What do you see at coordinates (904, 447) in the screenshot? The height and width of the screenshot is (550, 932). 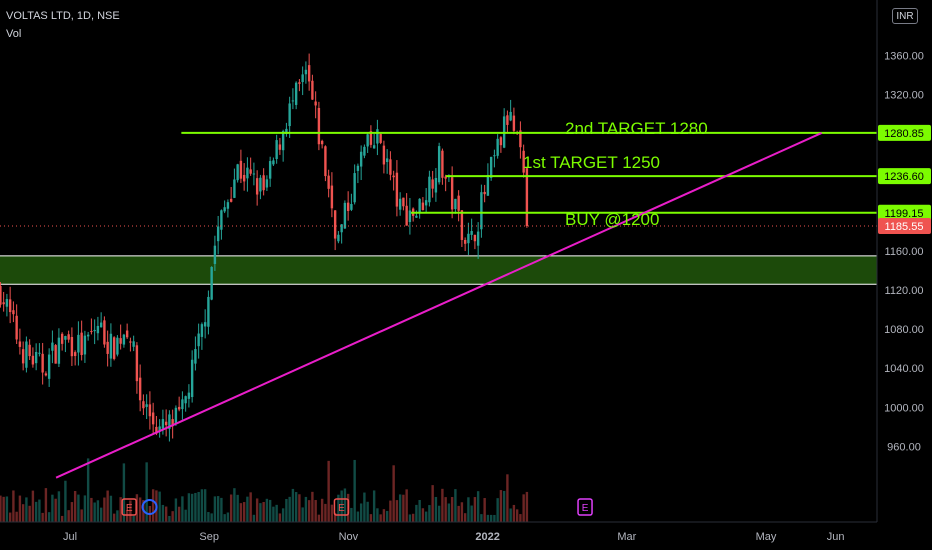 I see `price-tick-label: 960.00` at bounding box center [904, 447].